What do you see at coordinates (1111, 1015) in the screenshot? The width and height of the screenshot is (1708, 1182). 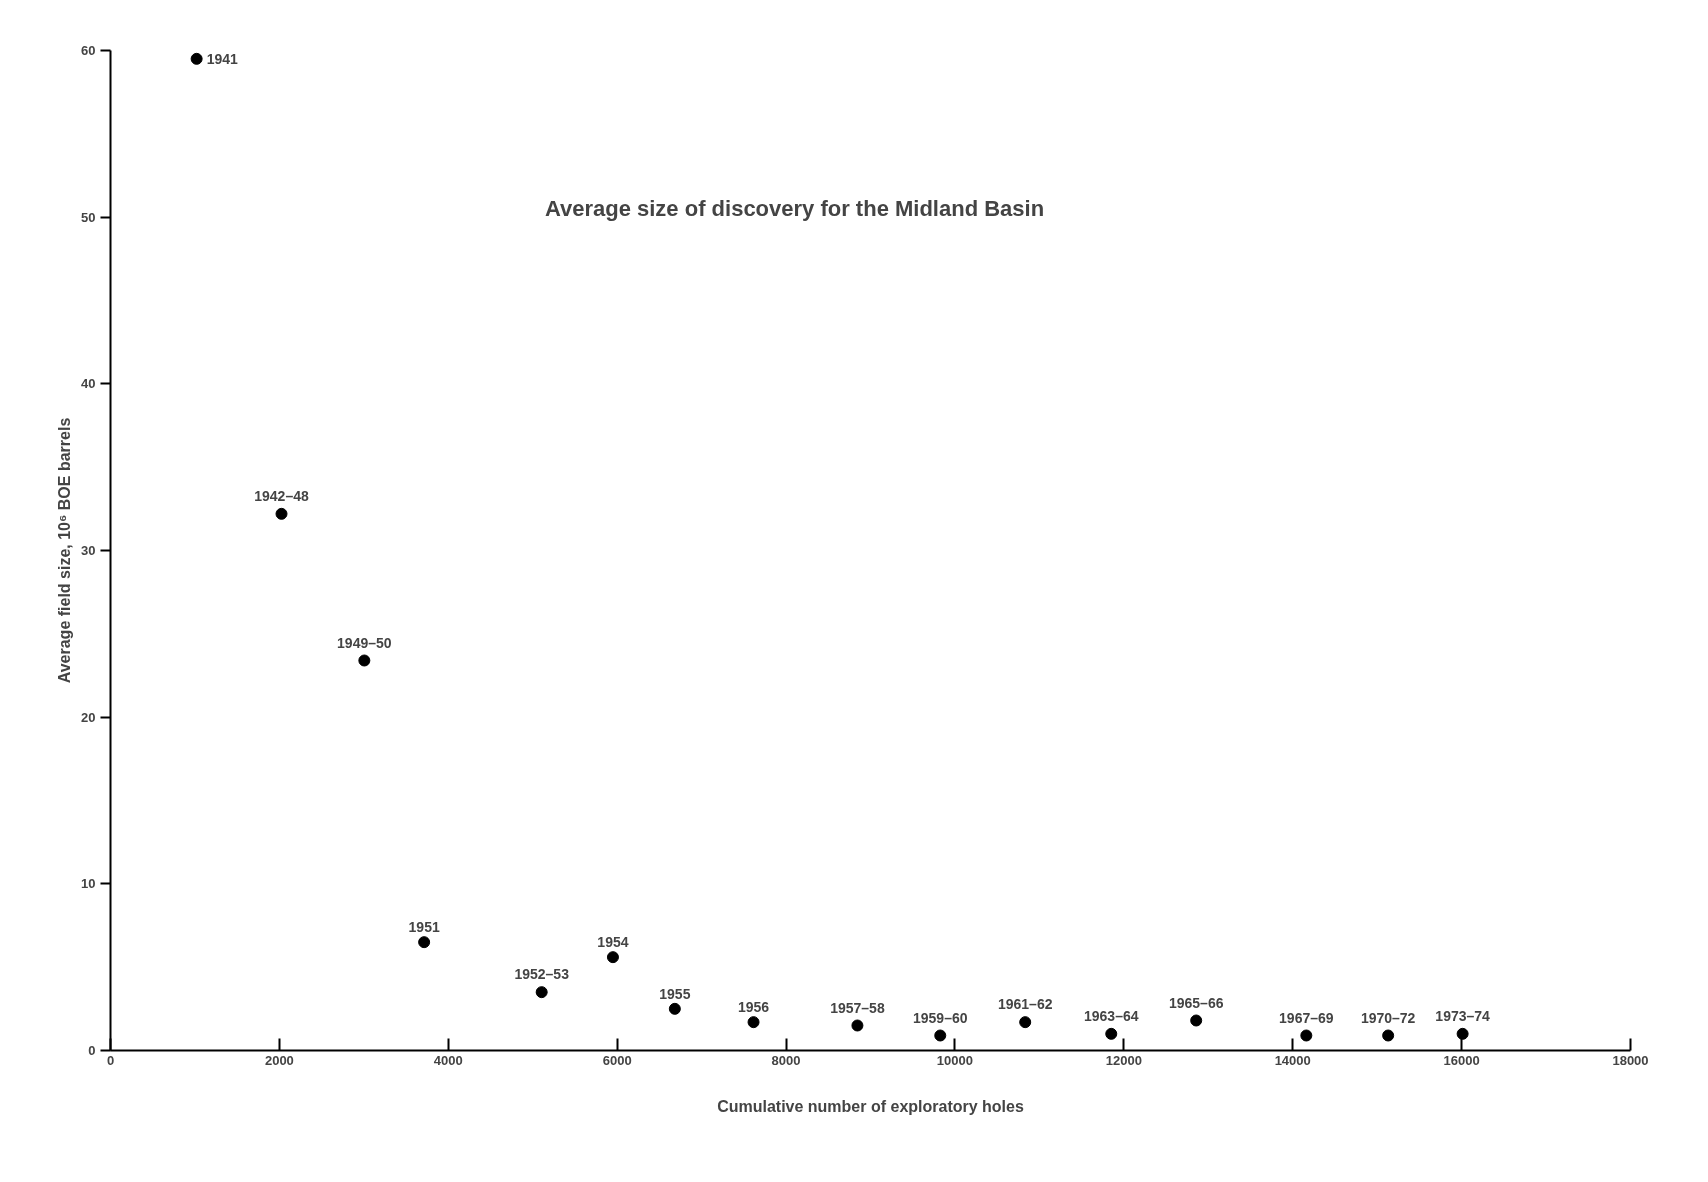 I see `annotation: 1963–64` at bounding box center [1111, 1015].